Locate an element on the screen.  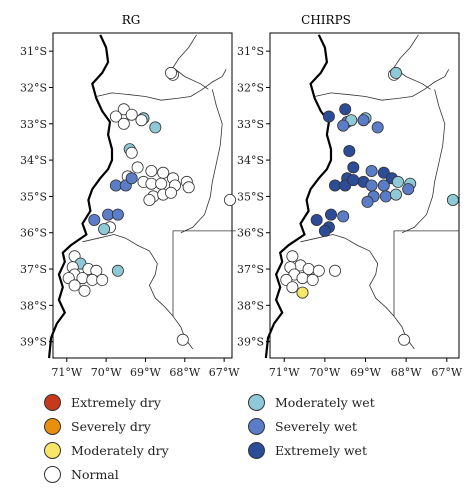
panel-title-chirps: CHIRPS is located at coordinates (326, 20).